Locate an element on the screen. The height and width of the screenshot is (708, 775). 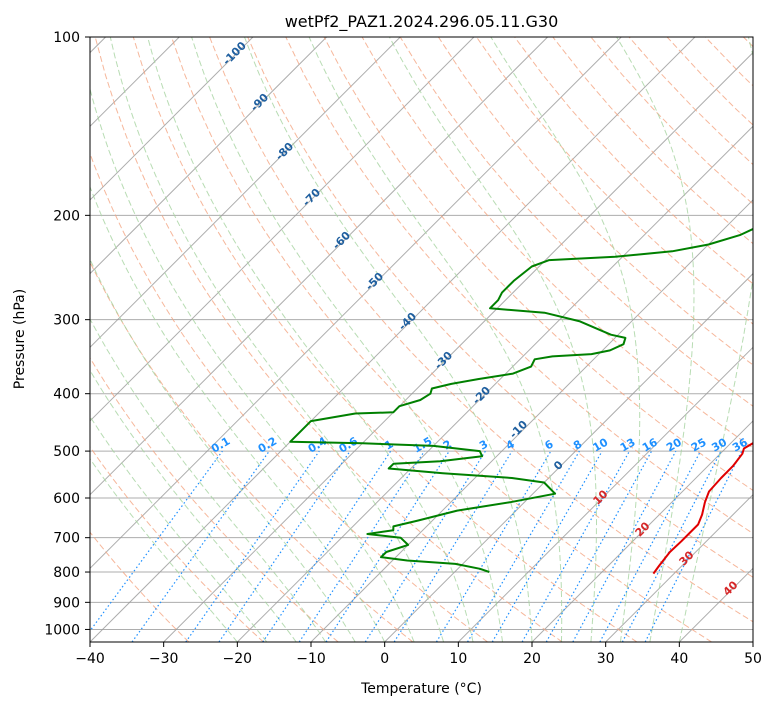
y-tick-label: 300 is located at coordinates (66, 321).